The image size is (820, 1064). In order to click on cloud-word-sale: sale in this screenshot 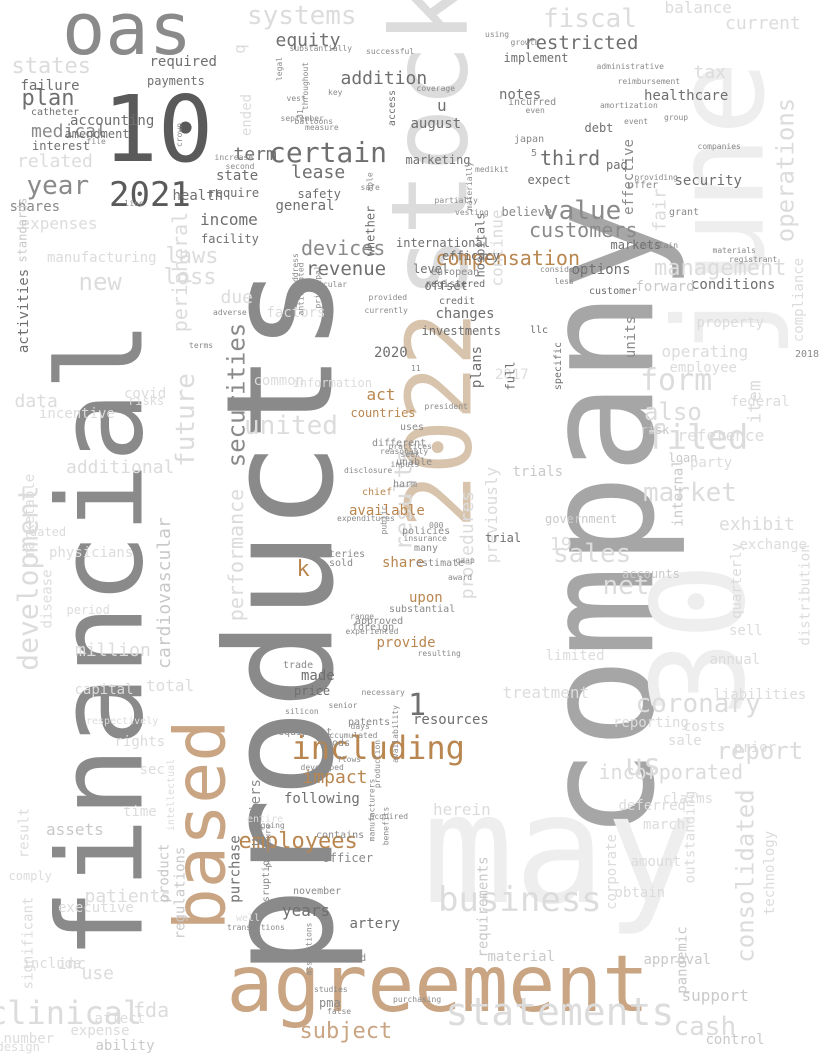, I will do `click(685, 741)`.